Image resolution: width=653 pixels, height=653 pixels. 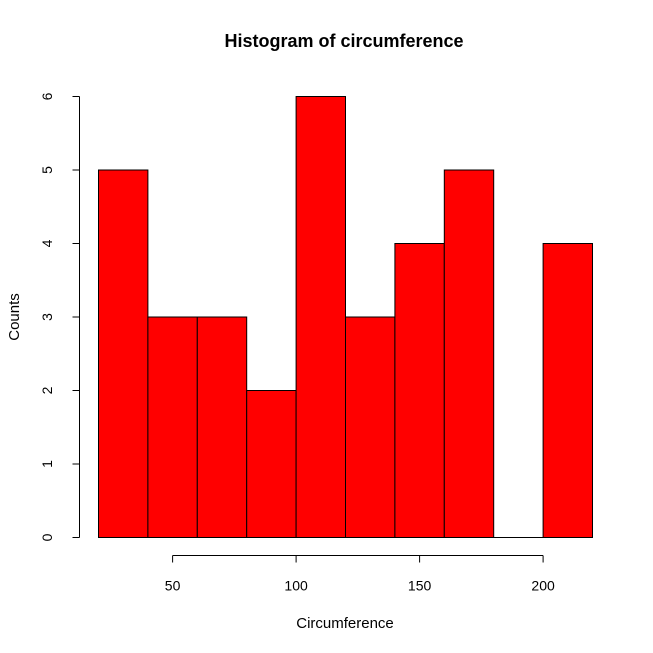 I want to click on x-axis: 50 100 150 200, so click(x=360, y=574).